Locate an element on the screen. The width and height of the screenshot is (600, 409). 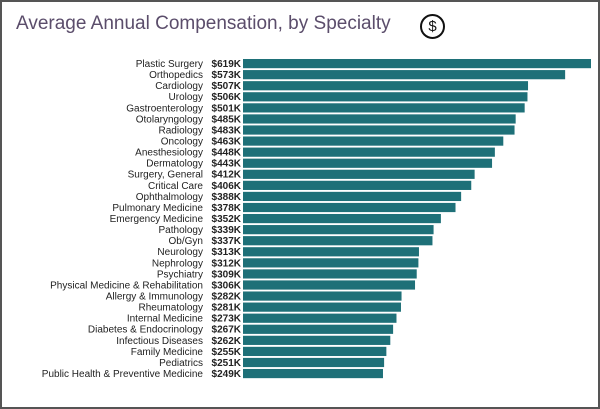
category-label: Gastroenterology is located at coordinates (164, 108).